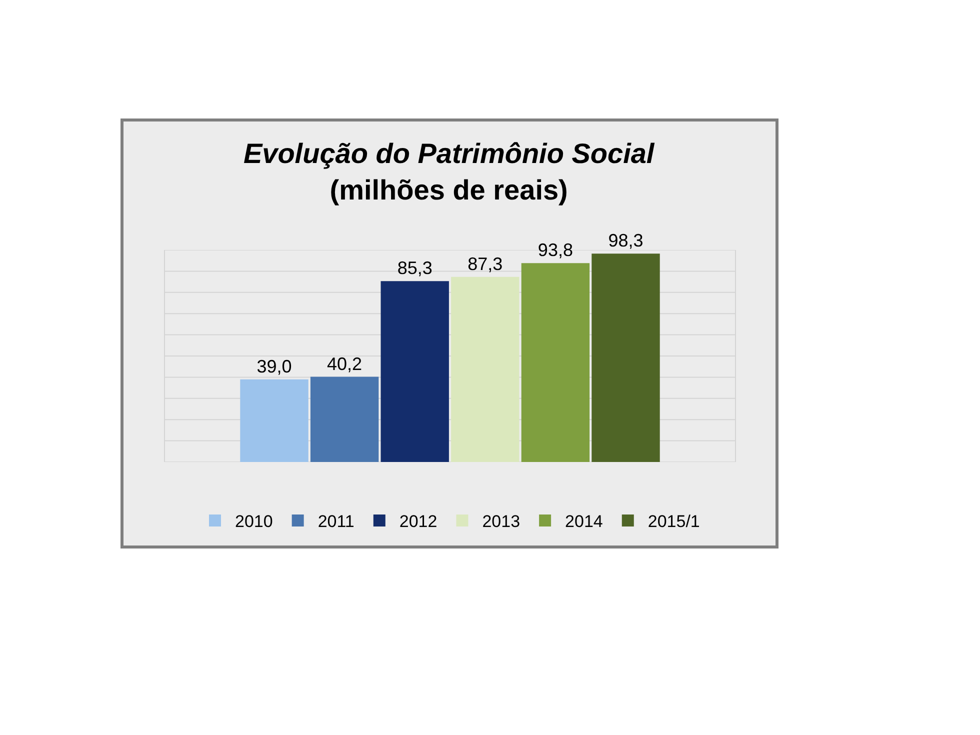 The image size is (980, 735). I want to click on data-label: 98,3, so click(626, 240).